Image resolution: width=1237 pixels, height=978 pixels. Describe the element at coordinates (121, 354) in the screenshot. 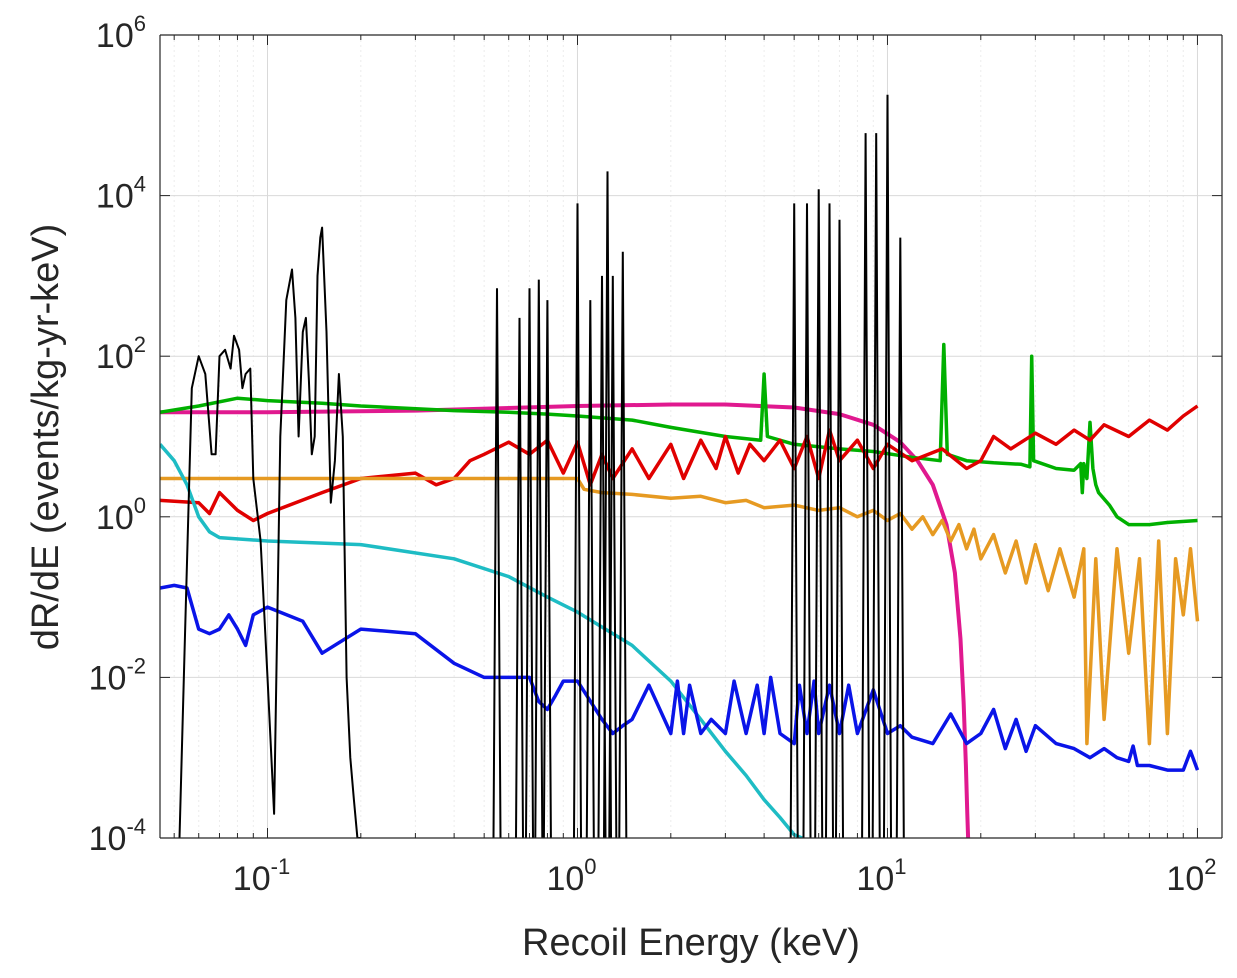

I see `y-tick-label: 10²` at that location.